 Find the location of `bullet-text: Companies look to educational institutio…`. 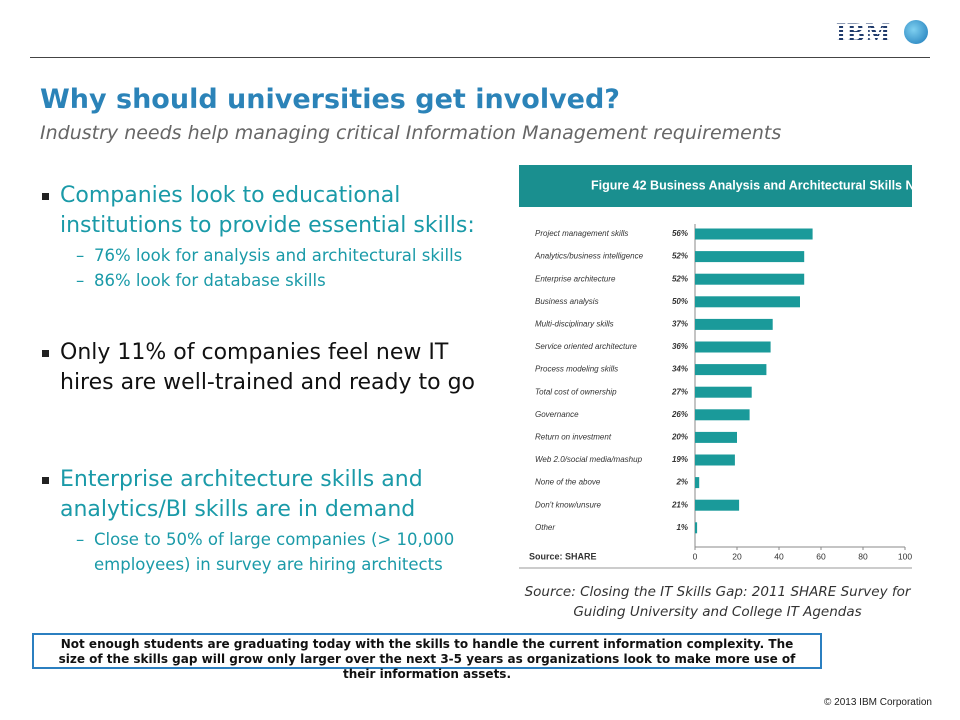

bullet-text: Companies look to educational institutio… is located at coordinates (267, 211).